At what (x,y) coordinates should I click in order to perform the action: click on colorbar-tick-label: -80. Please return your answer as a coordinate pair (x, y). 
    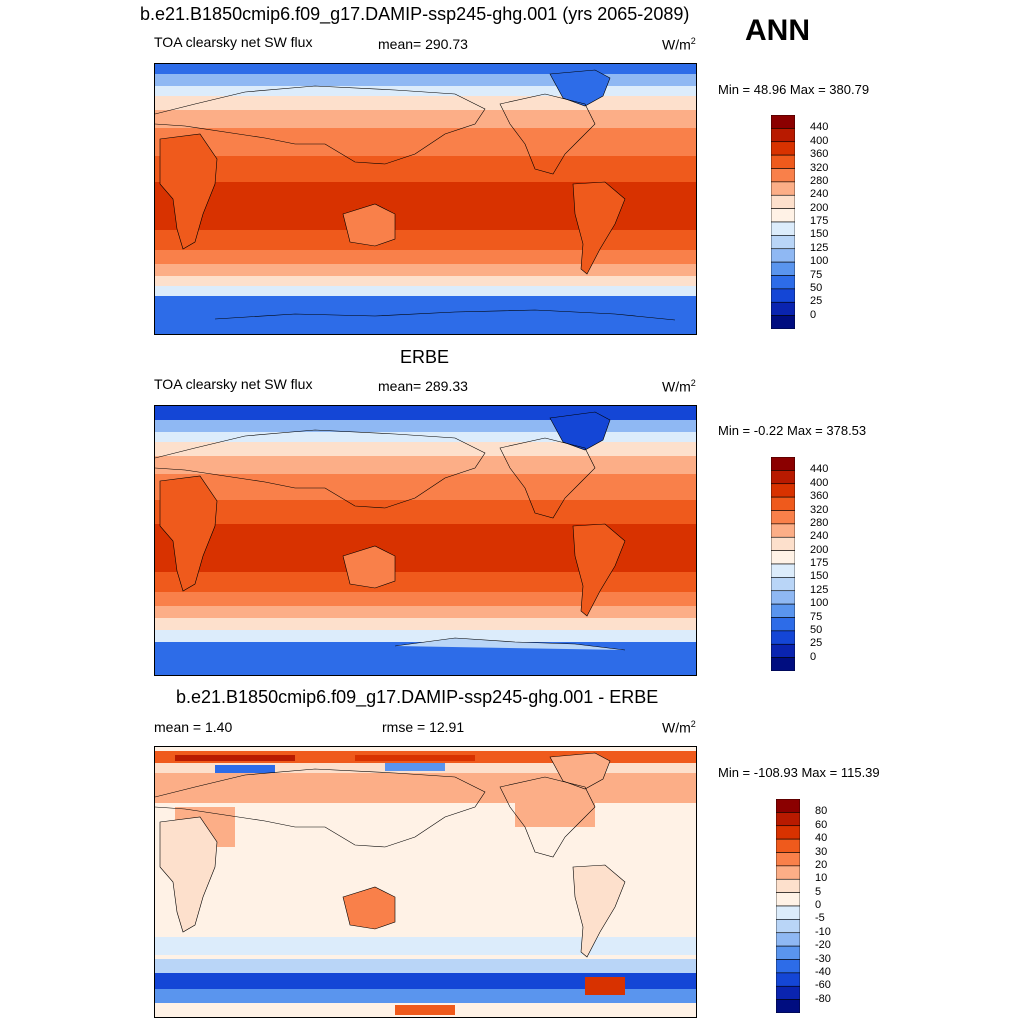
    Looking at the image, I should click on (823, 998).